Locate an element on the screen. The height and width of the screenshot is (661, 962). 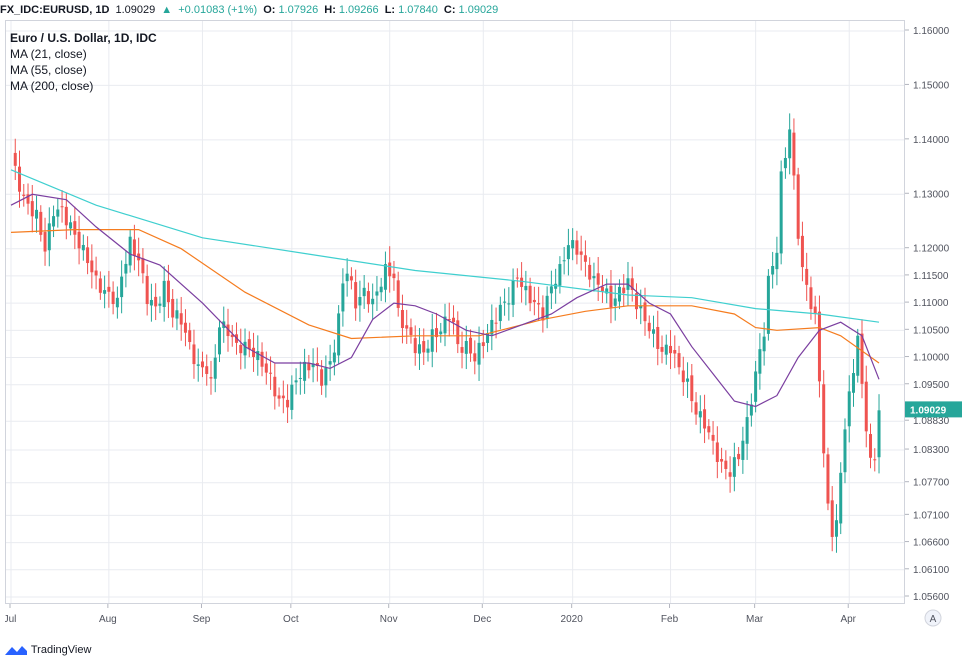
price-tick-label: 1.15000 is located at coordinates (931, 85).